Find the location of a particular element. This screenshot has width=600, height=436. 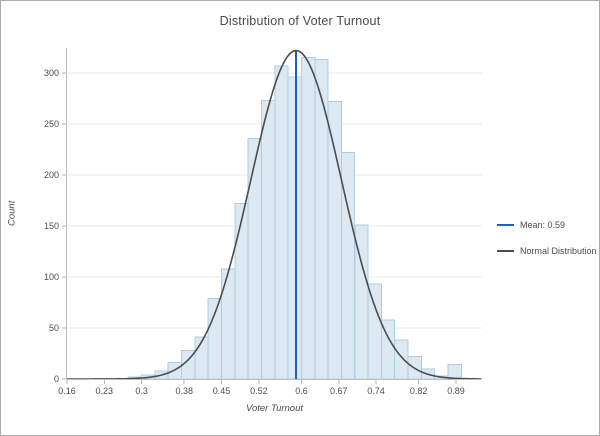

legend: Mean: 0.59 Normal Distribution is located at coordinates (547, 238).